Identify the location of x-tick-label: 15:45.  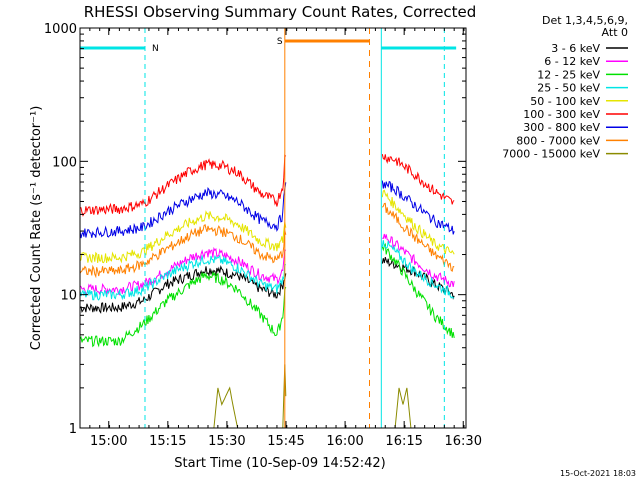
(285, 441).